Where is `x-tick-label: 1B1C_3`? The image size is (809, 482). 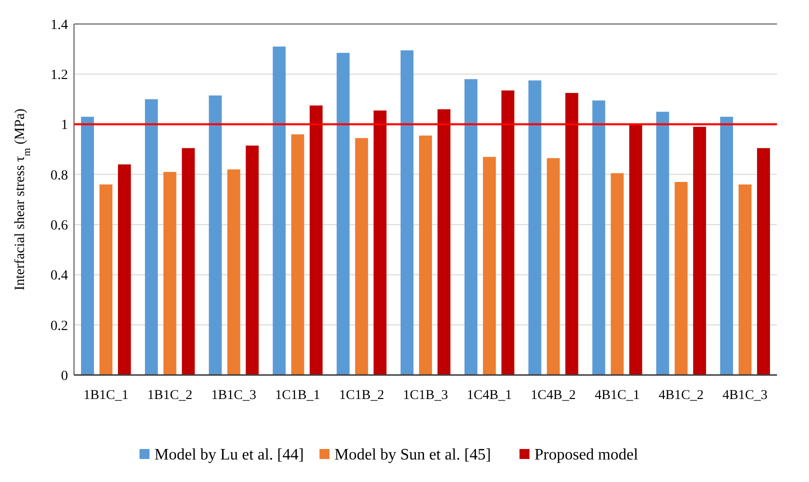
x-tick-label: 1B1C_3 is located at coordinates (234, 394).